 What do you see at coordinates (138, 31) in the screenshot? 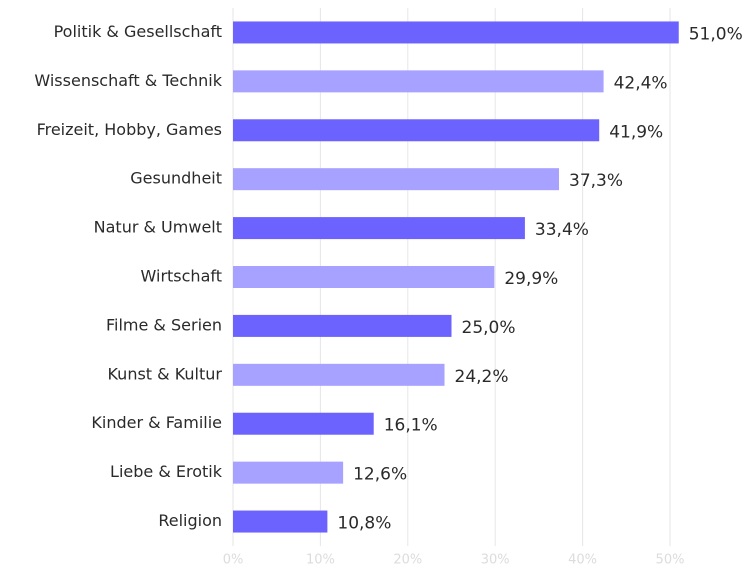
I see `y-tick-label: Politik & Gesellschaft` at bounding box center [138, 31].